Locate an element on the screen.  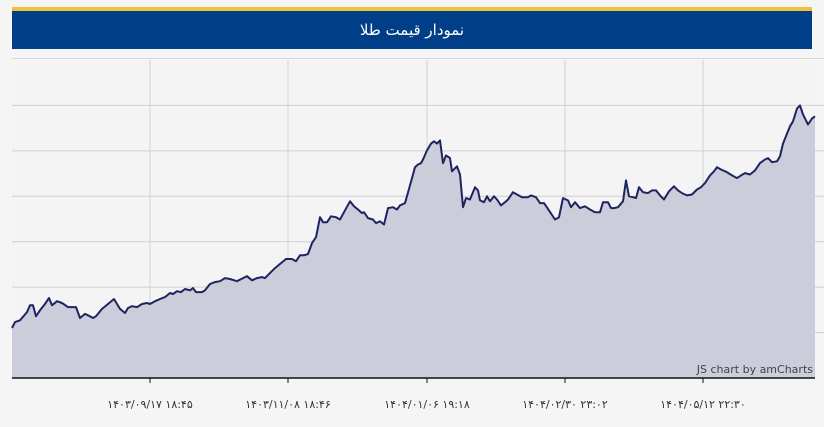
chart-header: نمودار قیمت طلا is located at coordinates (412, 30).